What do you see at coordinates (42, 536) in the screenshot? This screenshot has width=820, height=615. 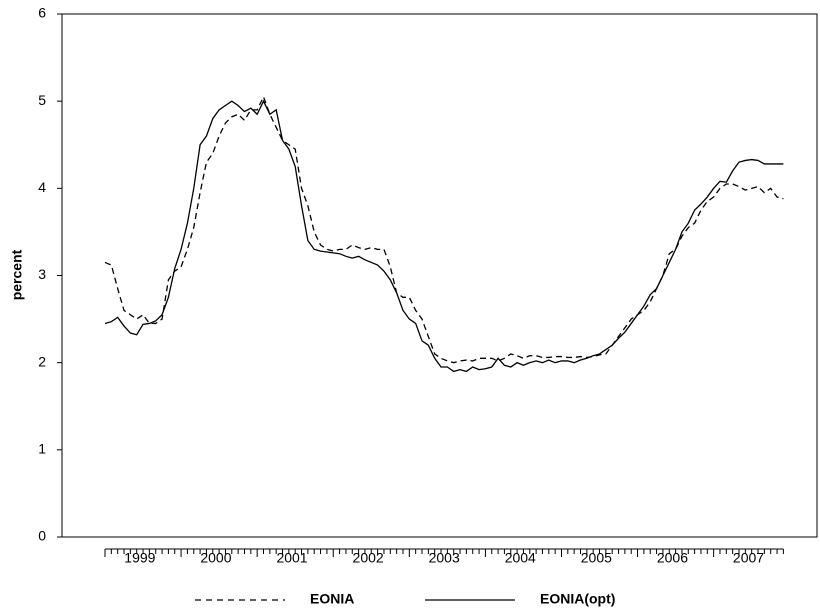 I see `y-tick-label: 0` at bounding box center [42, 536].